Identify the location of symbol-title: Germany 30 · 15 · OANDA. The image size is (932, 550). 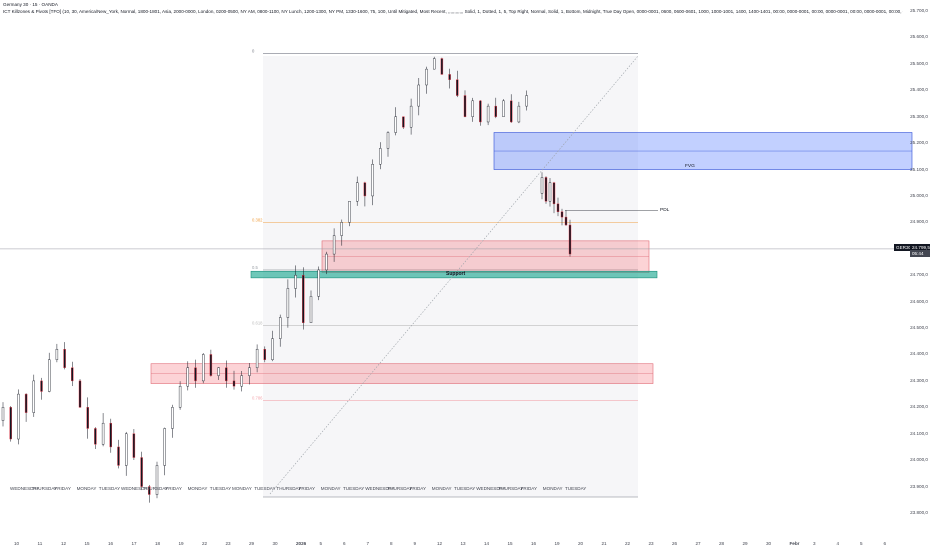
(30, 4).